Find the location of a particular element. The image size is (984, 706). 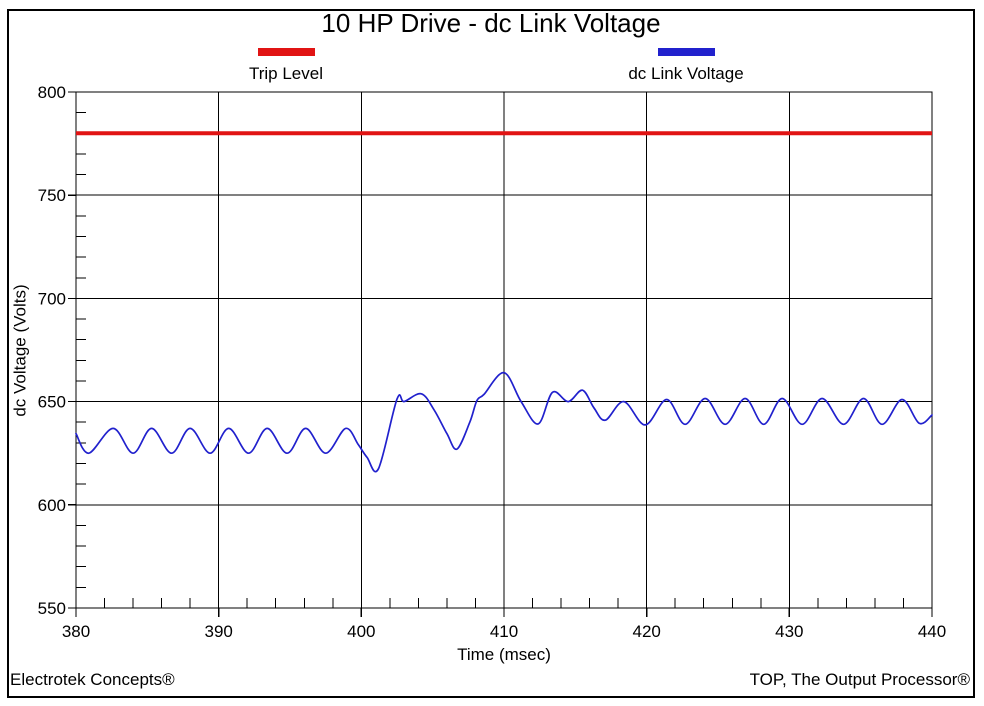

dc-link-voltage-legend-label: dc Link Voltage is located at coordinates (686, 73).